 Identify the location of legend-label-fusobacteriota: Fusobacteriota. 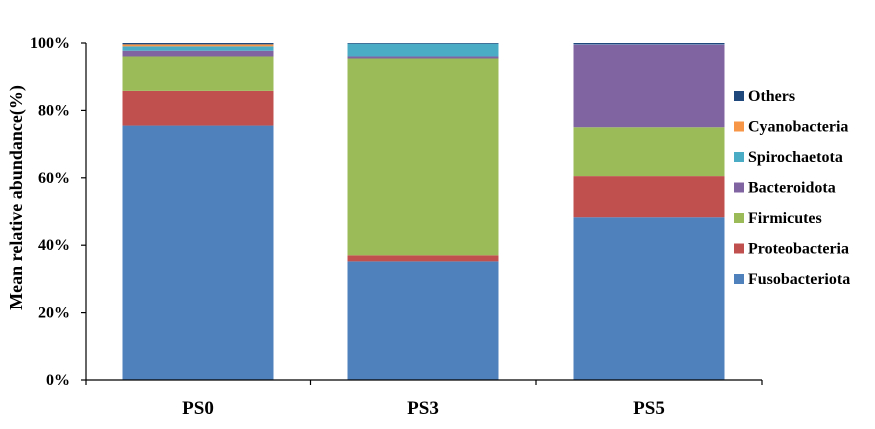
(799, 279).